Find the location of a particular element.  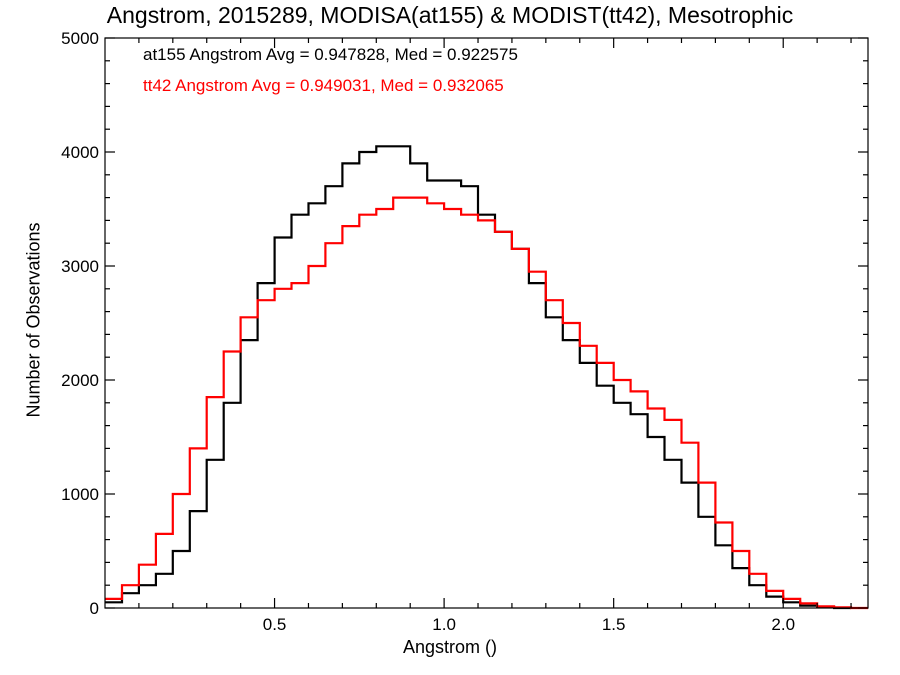

x-tick-label: 1.5 is located at coordinates (614, 624).